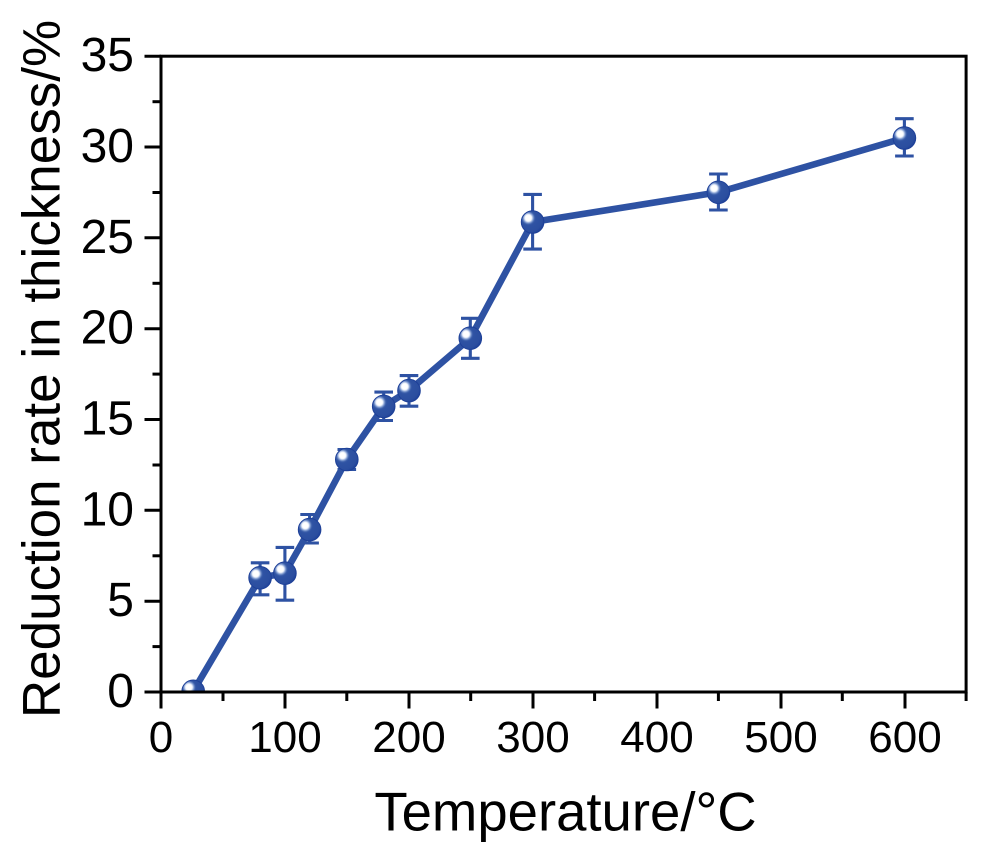 Image resolution: width=1000 pixels, height=852 pixels. Describe the element at coordinates (107, 146) in the screenshot. I see `svg-text: 30` at that location.